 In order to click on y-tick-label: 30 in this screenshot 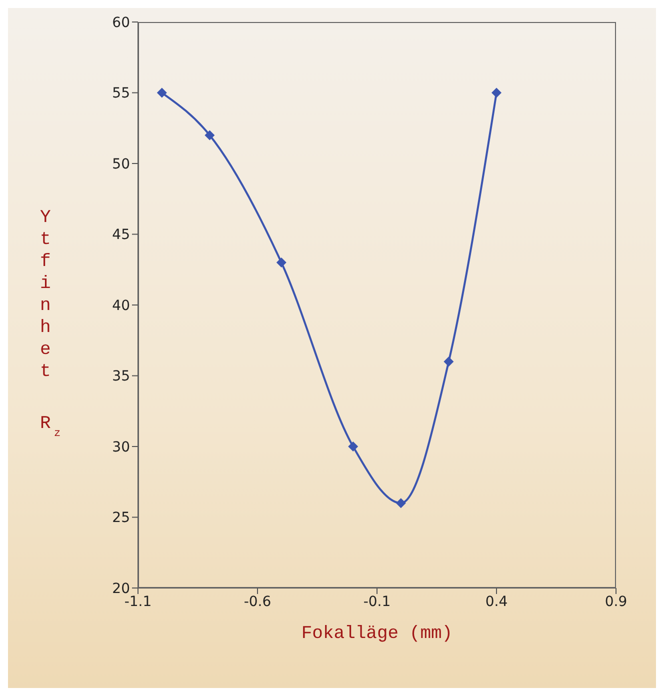, I will do `click(121, 447)`.